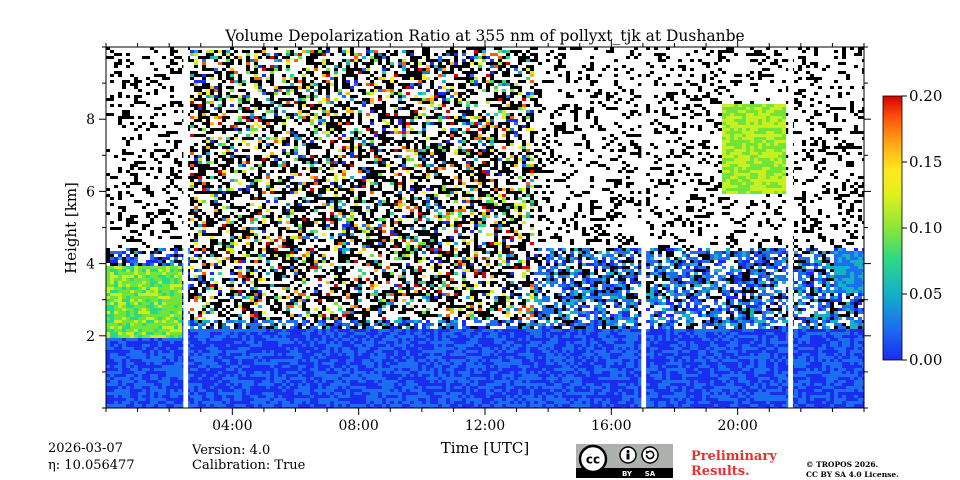 The width and height of the screenshot is (960, 480). Describe the element at coordinates (628, 455) in the screenshot. I see `by-person-icon` at that location.